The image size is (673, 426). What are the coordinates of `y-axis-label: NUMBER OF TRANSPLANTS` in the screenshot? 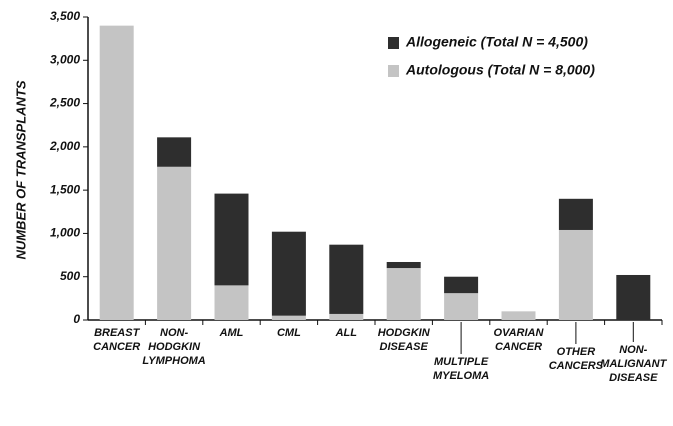 It's located at (20, 169).